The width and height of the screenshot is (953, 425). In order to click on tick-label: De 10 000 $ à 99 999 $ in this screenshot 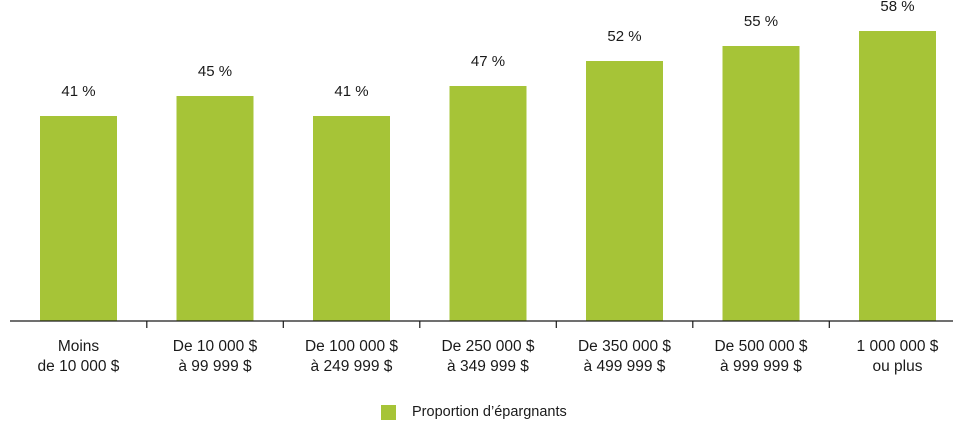, I will do `click(215, 356)`.